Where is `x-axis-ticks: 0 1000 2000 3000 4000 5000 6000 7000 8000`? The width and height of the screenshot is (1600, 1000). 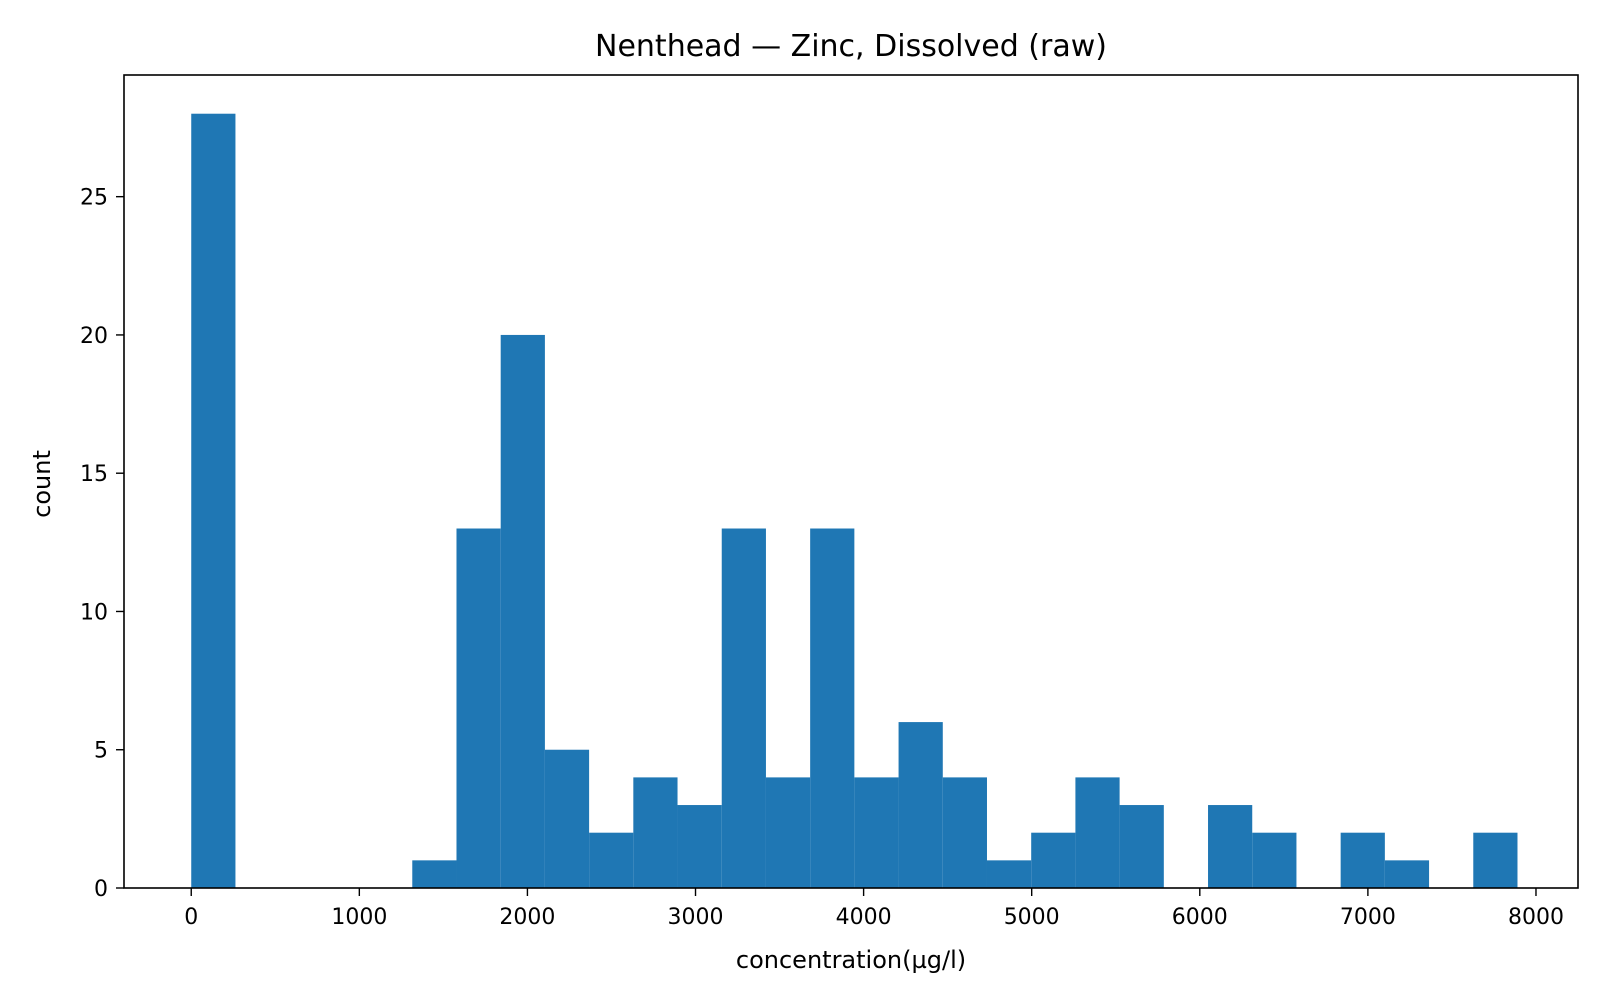 x-axis-ticks: 0 1000 2000 3000 4000 5000 6000 7000 8000 is located at coordinates (874, 909).